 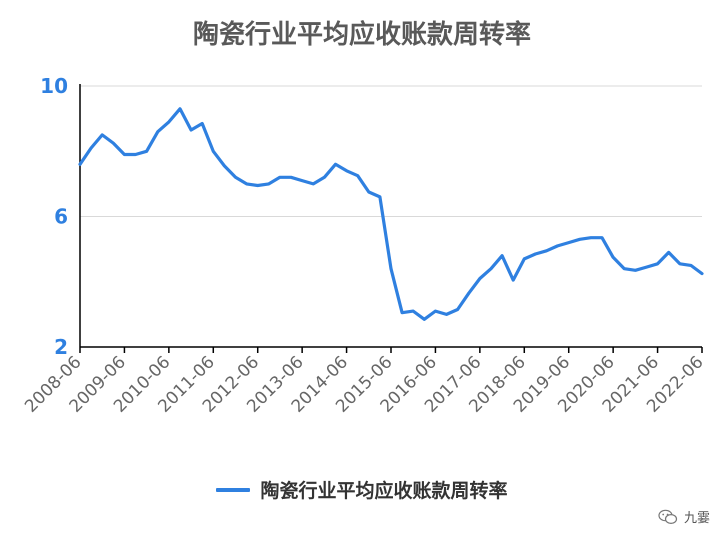 What do you see at coordinates (384, 491) in the screenshot?
I see `legend-label: 陶瓷行业平均应收账款周转率` at bounding box center [384, 491].